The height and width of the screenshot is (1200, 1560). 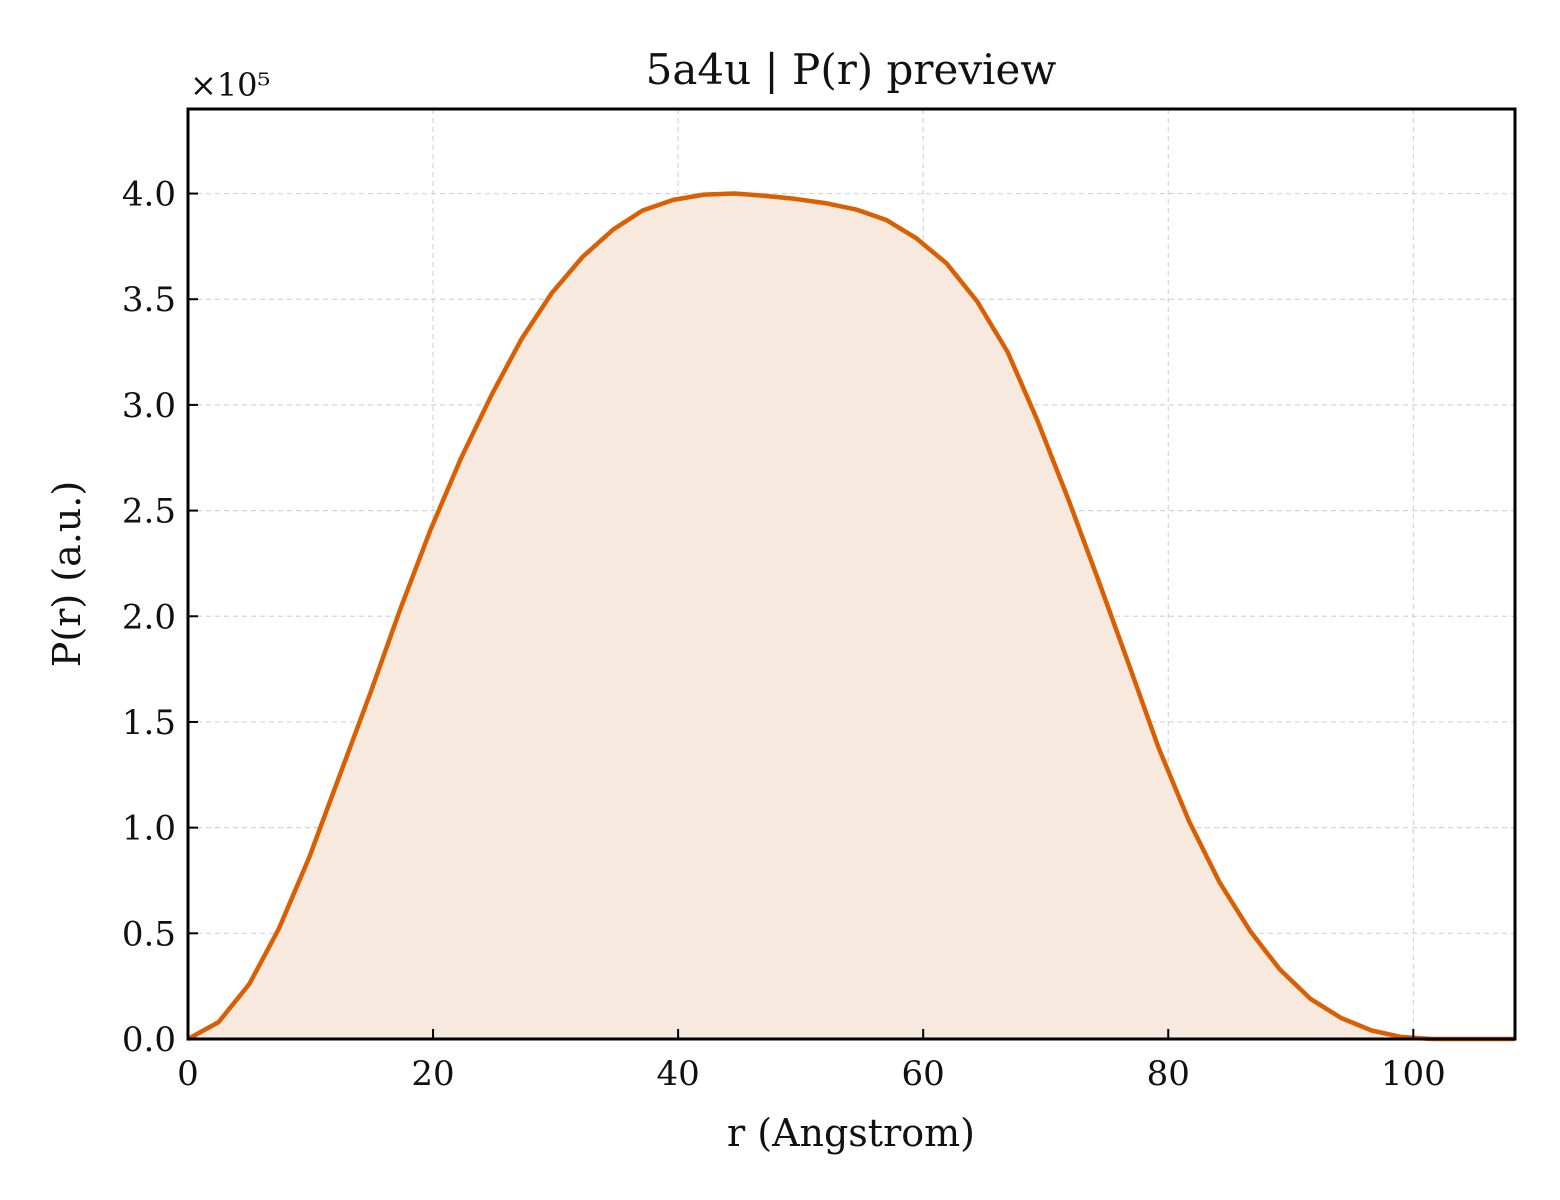 I want to click on y-tick-label: 4.0, so click(x=149, y=195).